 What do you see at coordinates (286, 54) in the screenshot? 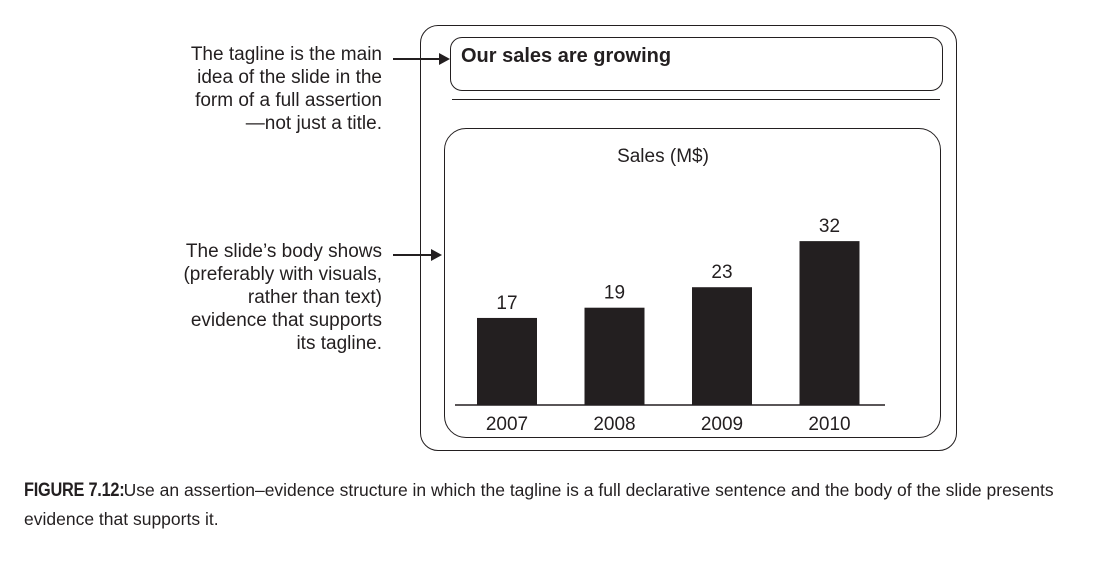
I see `annotation-line: The tagline is the main` at bounding box center [286, 54].